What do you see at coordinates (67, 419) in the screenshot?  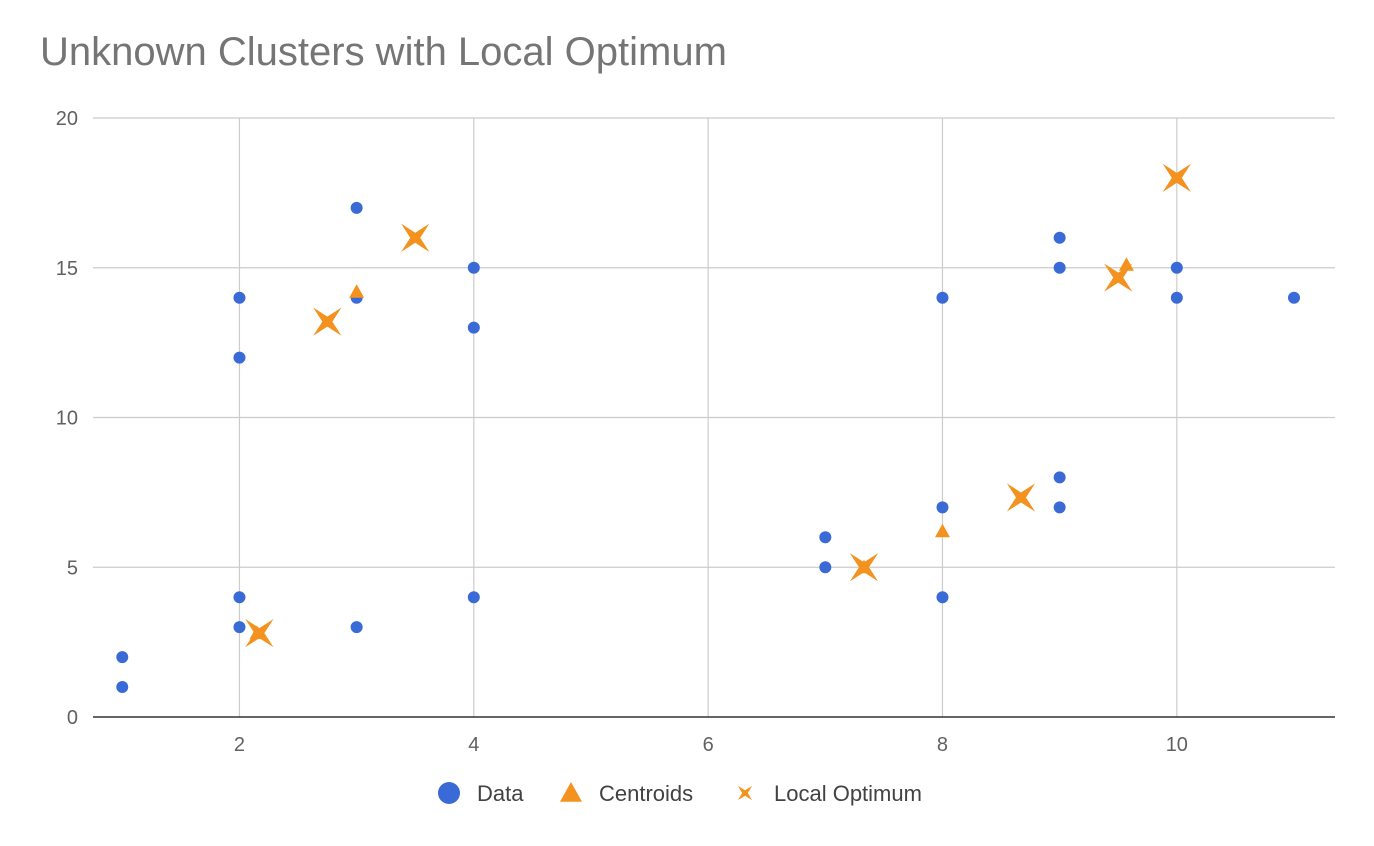 I see `y-tick-label: 10` at bounding box center [67, 419].